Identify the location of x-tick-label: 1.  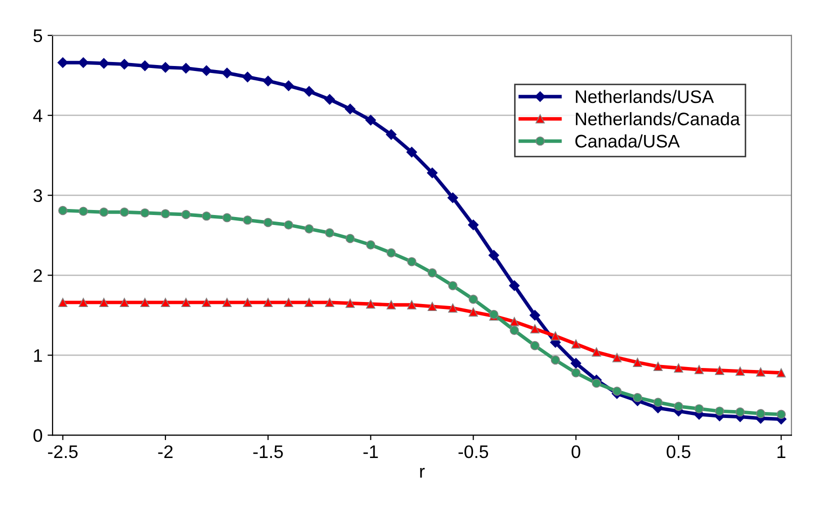
(782, 452).